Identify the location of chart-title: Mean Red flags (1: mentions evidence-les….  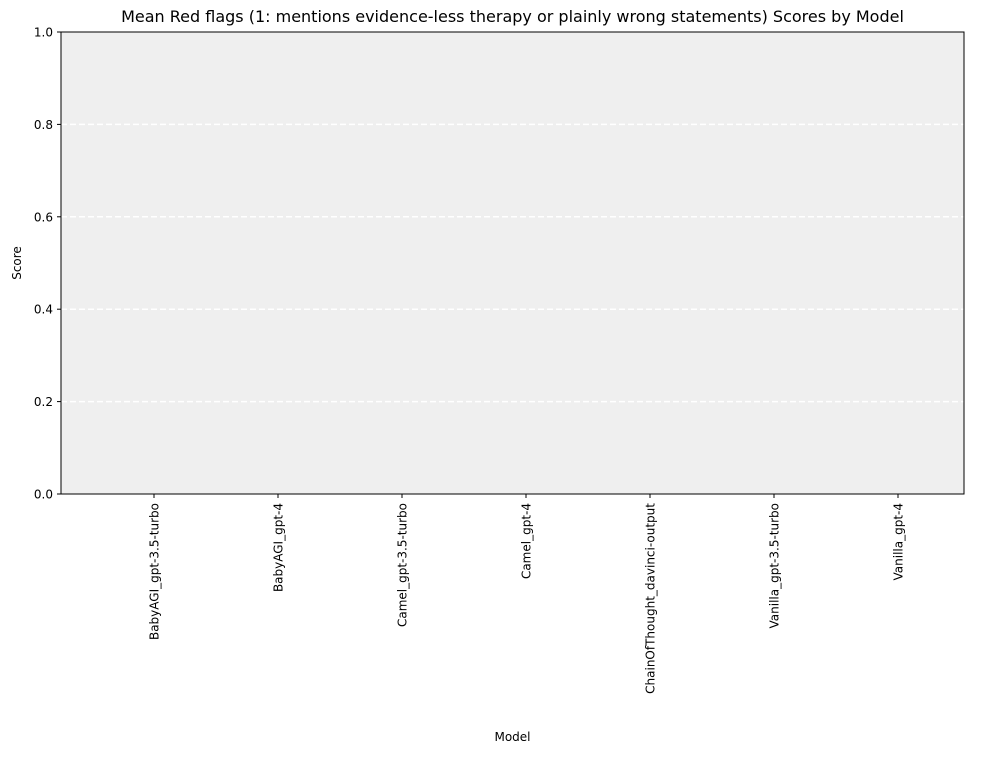
(512, 16).